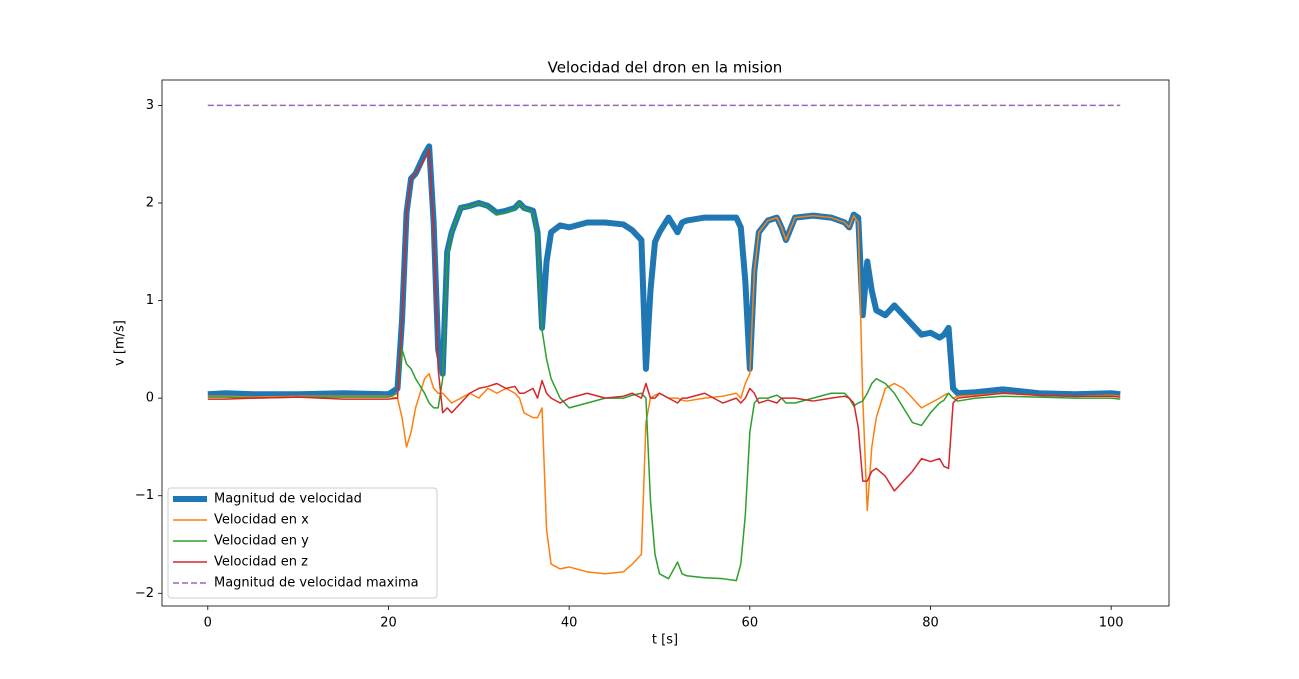  I want to click on y-tick-label: 2, so click(150, 202).